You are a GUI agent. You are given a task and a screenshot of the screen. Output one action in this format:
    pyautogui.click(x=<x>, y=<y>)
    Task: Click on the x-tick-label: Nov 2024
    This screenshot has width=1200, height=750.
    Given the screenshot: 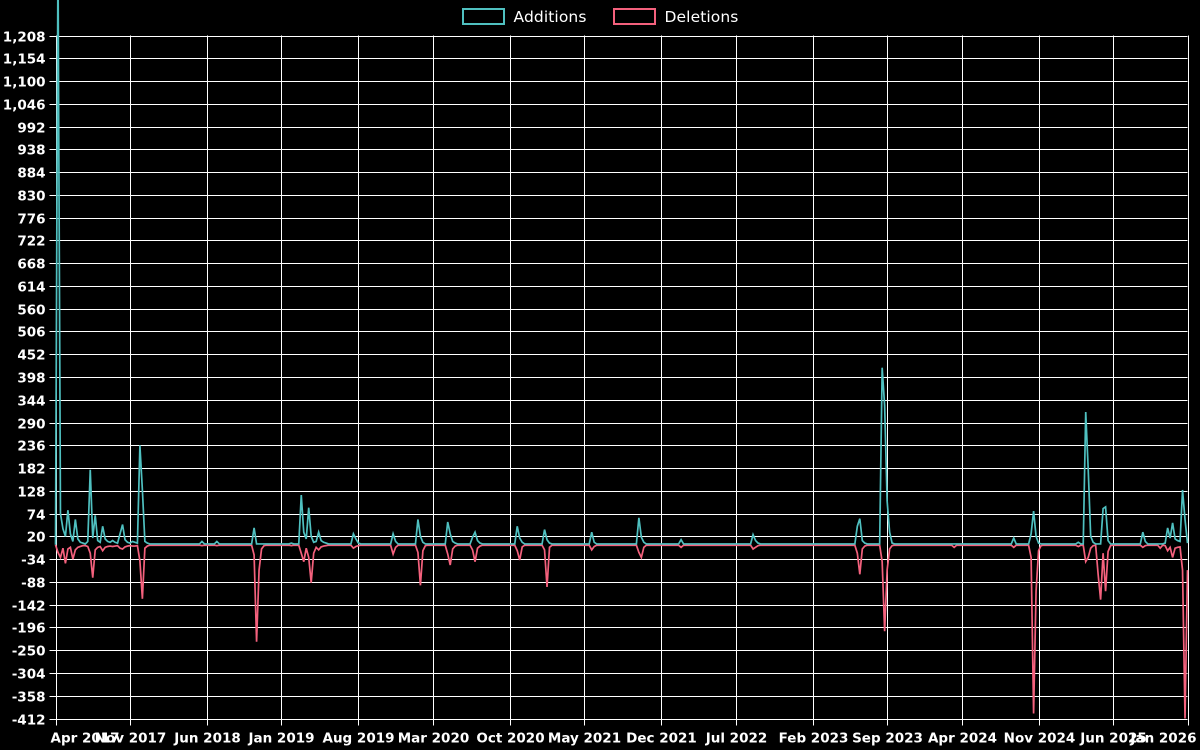 What is the action you would take?
    pyautogui.click(x=1040, y=739)
    